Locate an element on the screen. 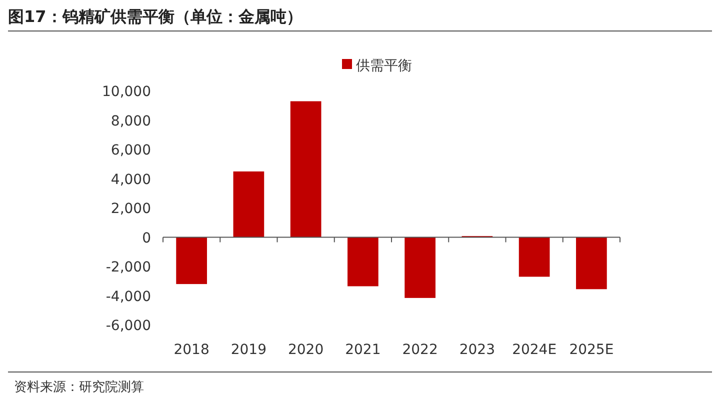 The height and width of the screenshot is (401, 720). x-tick-label: 2019 is located at coordinates (248, 350).